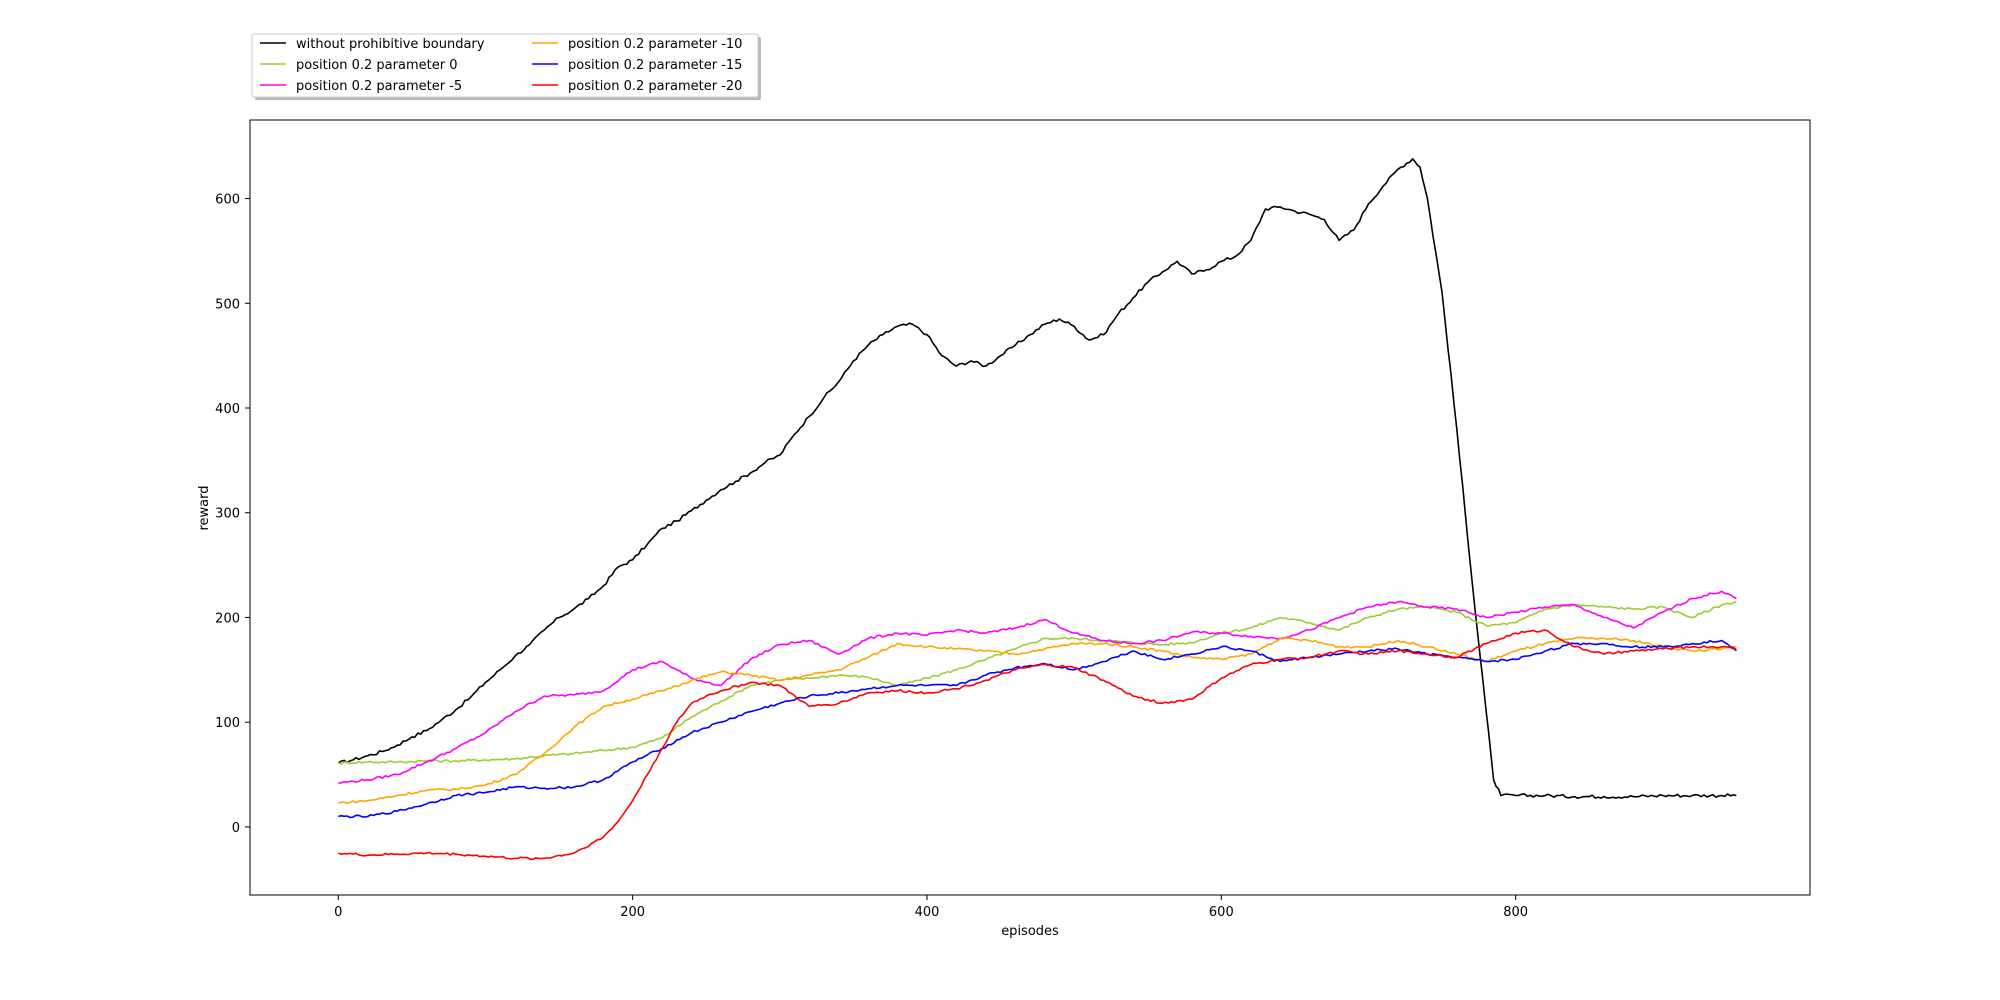 This screenshot has height=1000, width=2000. I want to click on legend-frame, so click(505, 65).